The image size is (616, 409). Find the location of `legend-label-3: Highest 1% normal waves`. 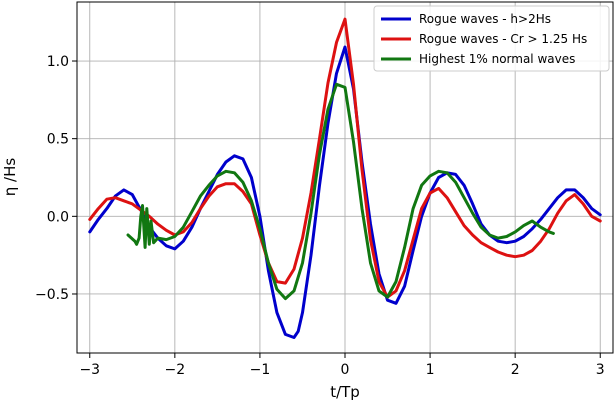

legend-label-3: Highest 1% normal waves is located at coordinates (497, 59).